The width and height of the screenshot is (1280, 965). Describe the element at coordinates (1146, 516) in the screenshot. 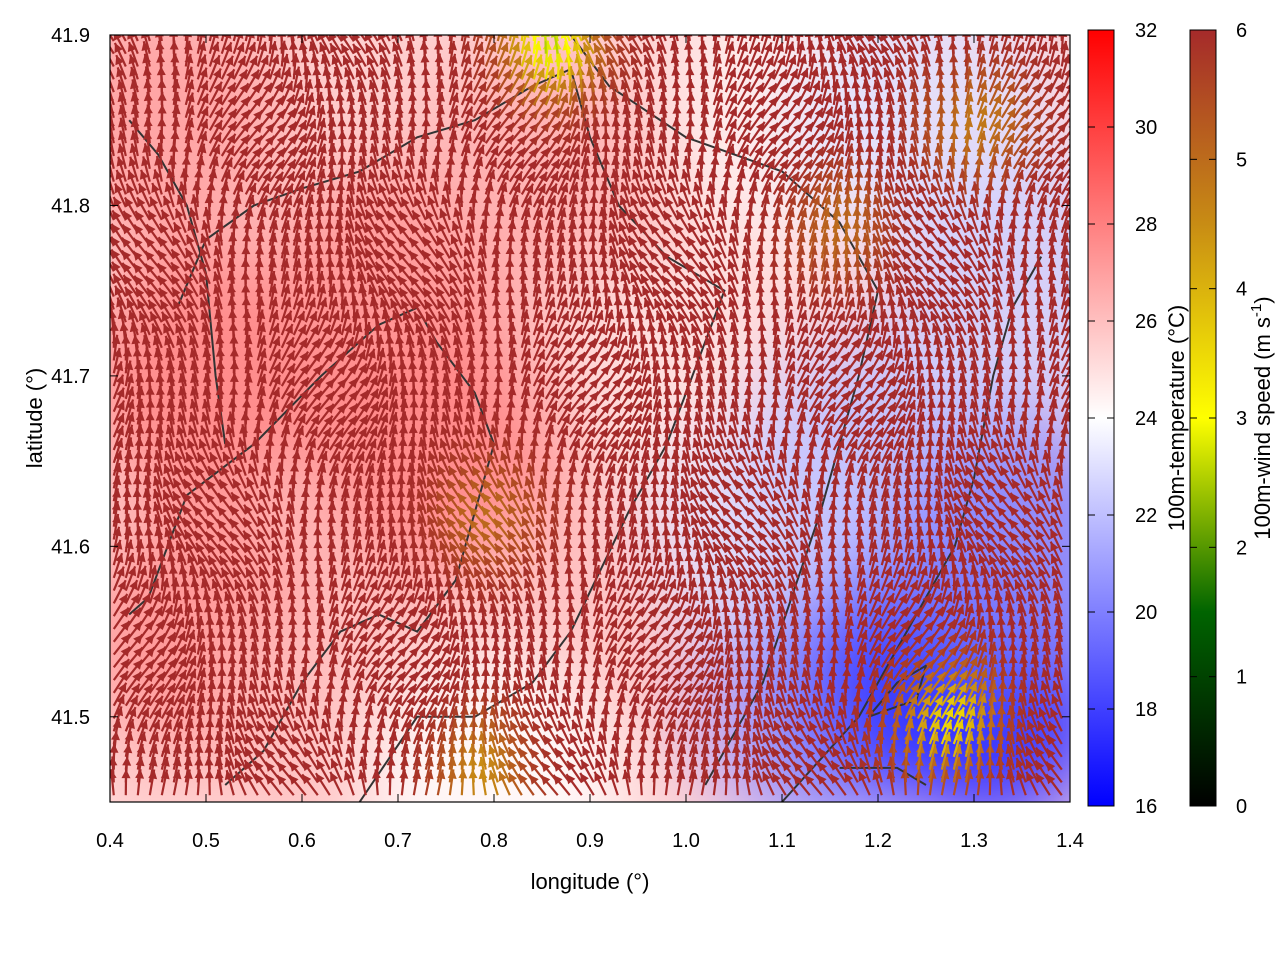

I see `colorbar-tick-label: 22` at that location.